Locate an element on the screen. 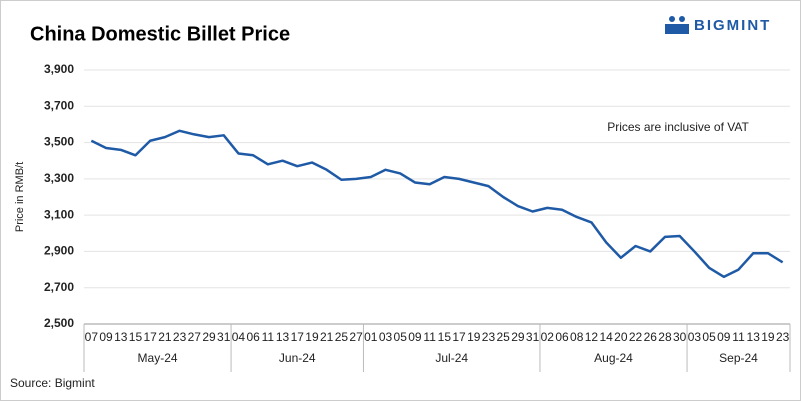  x-tick-label: 08 is located at coordinates (577, 337).